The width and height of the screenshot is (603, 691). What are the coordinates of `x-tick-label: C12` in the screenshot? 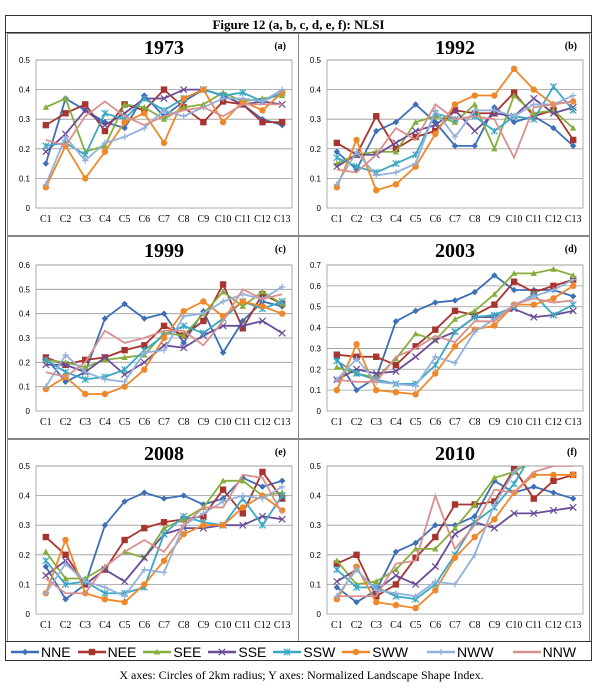 It's located at (262, 625).